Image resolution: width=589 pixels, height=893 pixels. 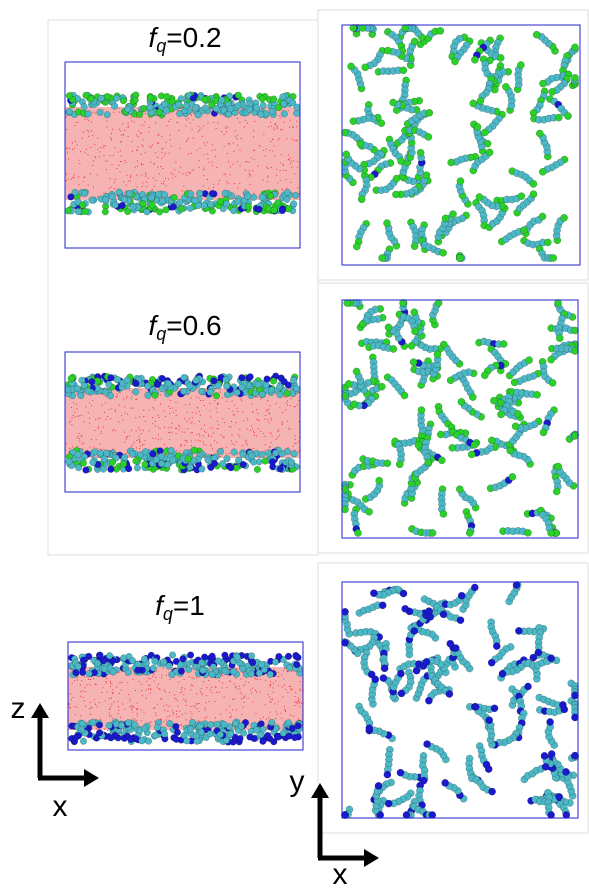 I want to click on sim-box, so click(x=460, y=419).